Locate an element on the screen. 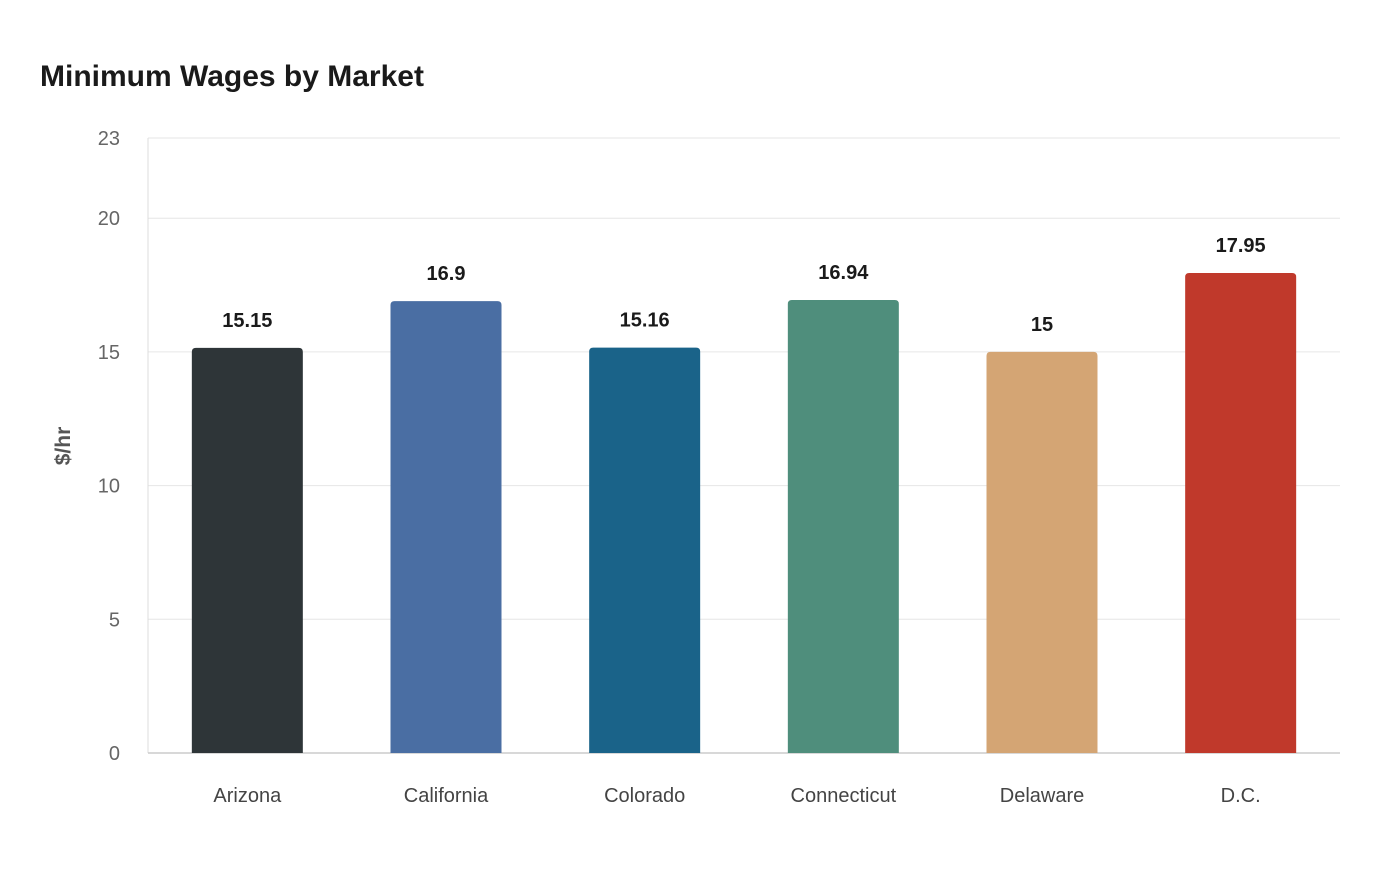 Image resolution: width=1400 pixels, height=880 pixels. bar-arizona is located at coordinates (247, 550).